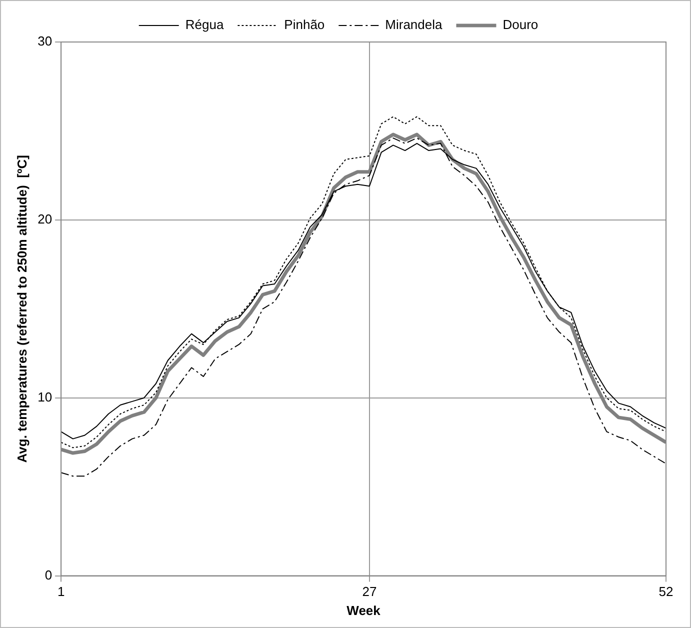  What do you see at coordinates (364, 610) in the screenshot?
I see `x-axis-title: Week` at bounding box center [364, 610].